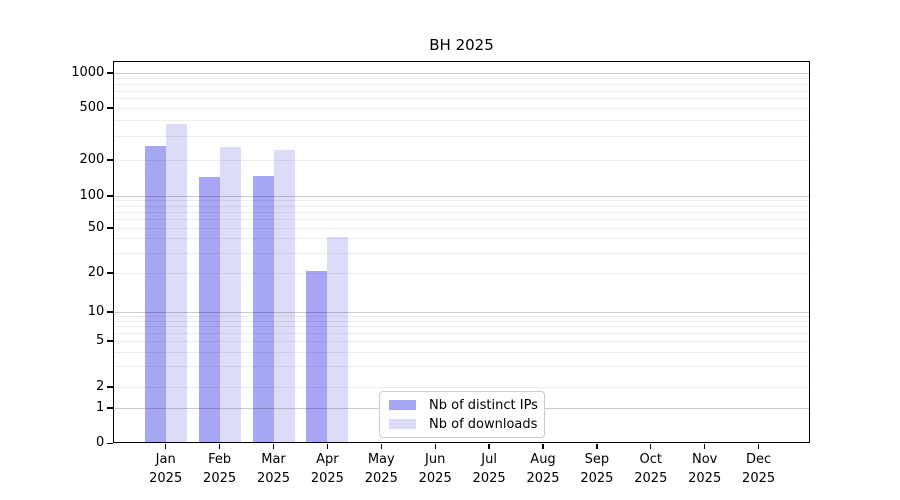 Image resolution: width=900 pixels, height=500 pixels. I want to click on y-tick-label: 1000, so click(88, 72).